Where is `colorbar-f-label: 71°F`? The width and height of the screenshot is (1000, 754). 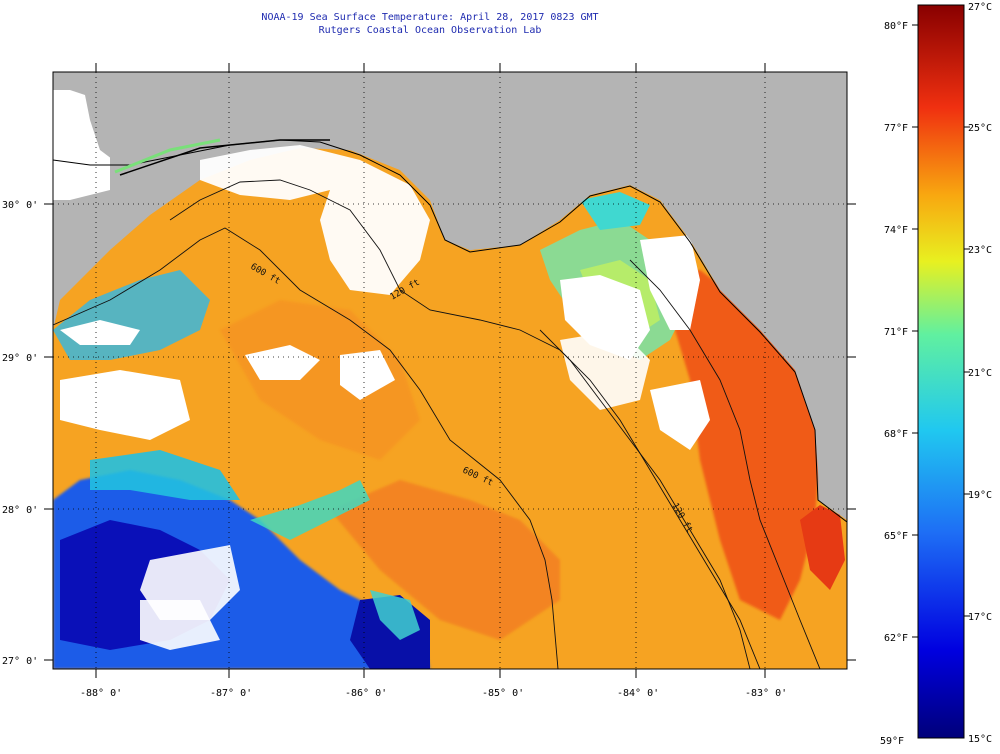
colorbar-f-label: 71°F is located at coordinates (896, 332).